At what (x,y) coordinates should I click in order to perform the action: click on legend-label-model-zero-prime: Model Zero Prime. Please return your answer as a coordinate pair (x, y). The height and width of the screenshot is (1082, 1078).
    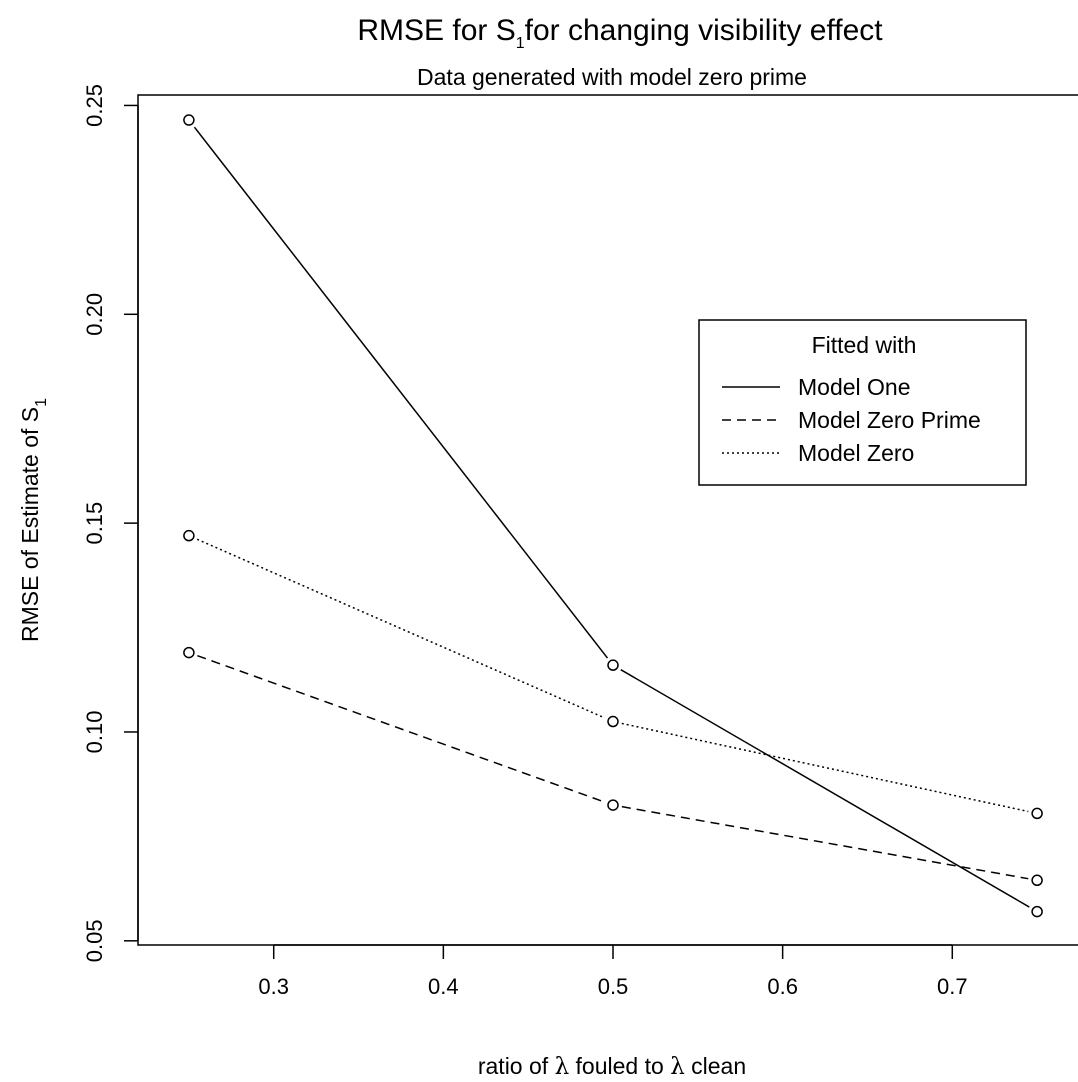
    Looking at the image, I should click on (889, 420).